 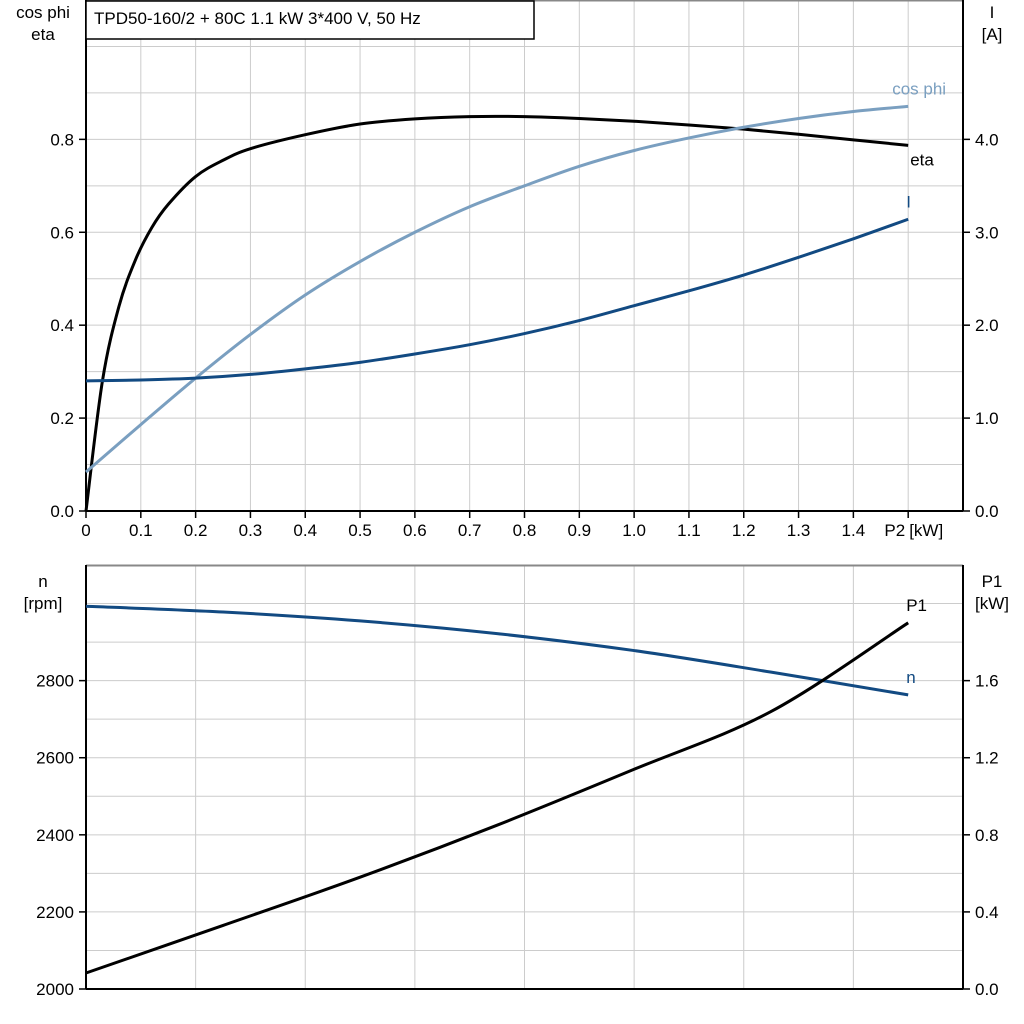 I want to click on series-label-eta: eta, so click(x=922, y=159).